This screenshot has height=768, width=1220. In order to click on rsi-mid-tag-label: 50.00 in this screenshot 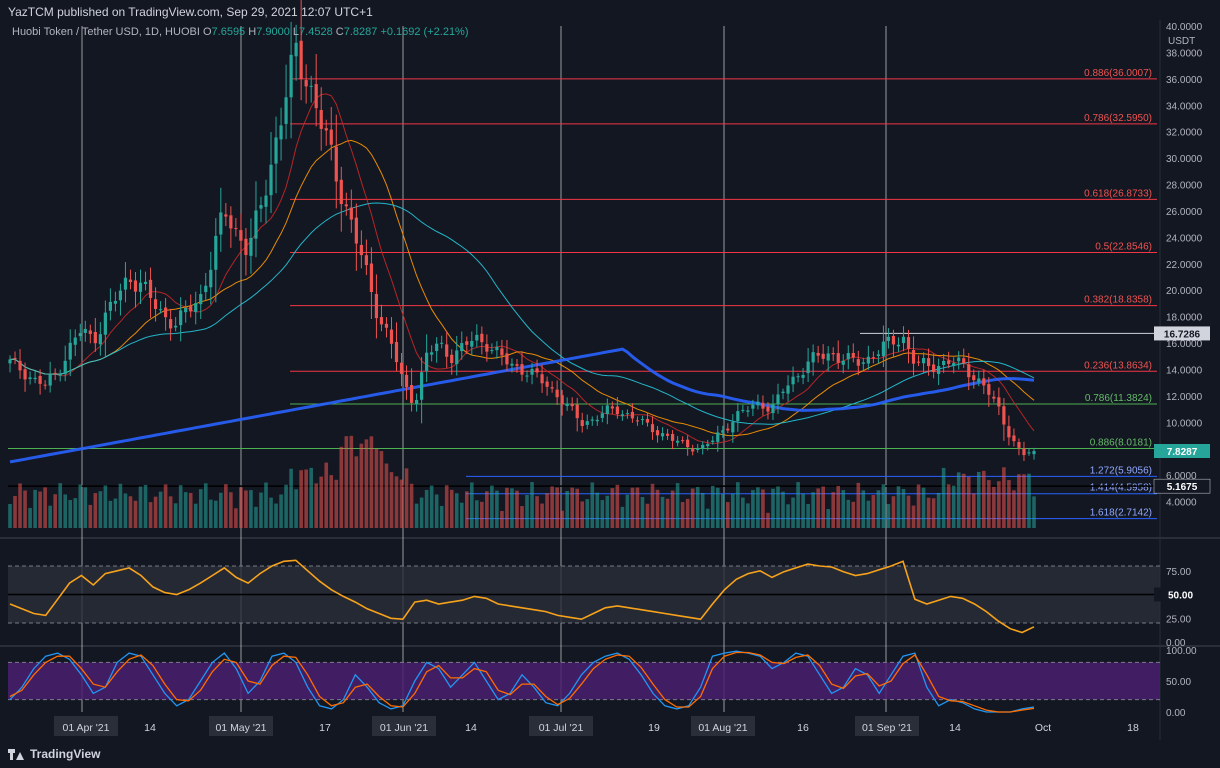, I will do `click(1180, 596)`.